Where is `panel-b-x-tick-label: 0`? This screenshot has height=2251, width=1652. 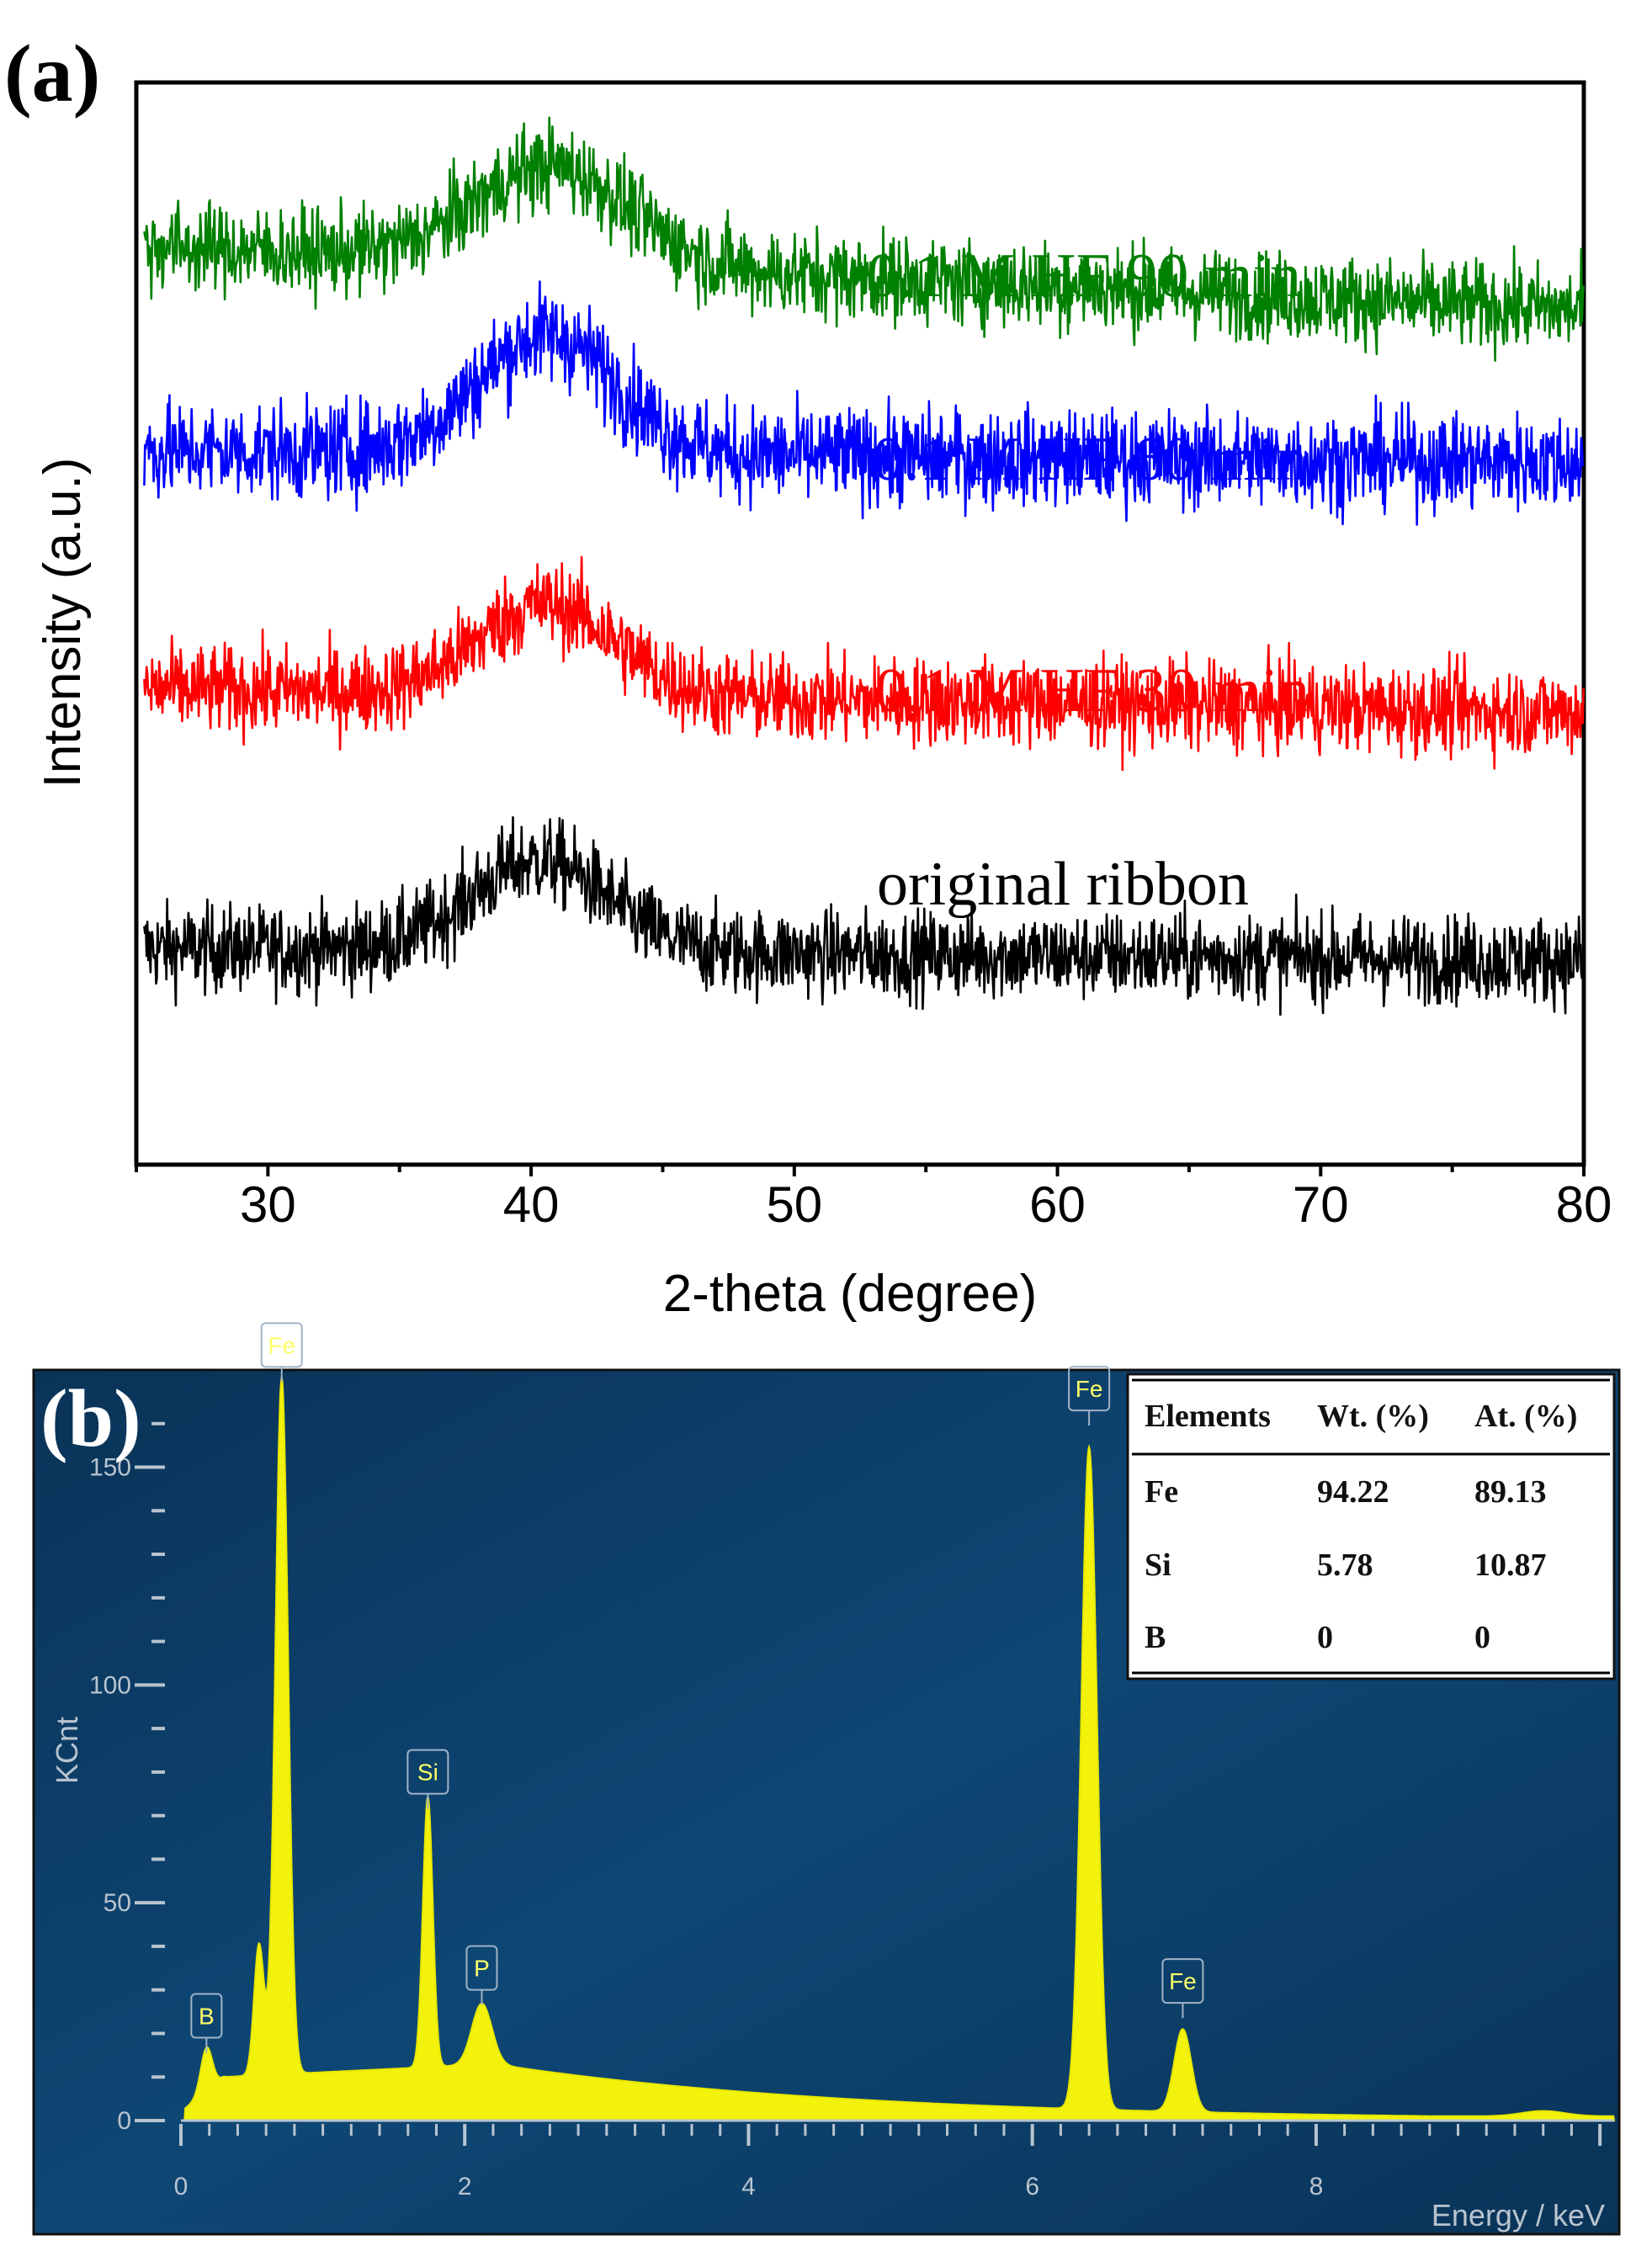
panel-b-x-tick-label: 0 is located at coordinates (181, 2187).